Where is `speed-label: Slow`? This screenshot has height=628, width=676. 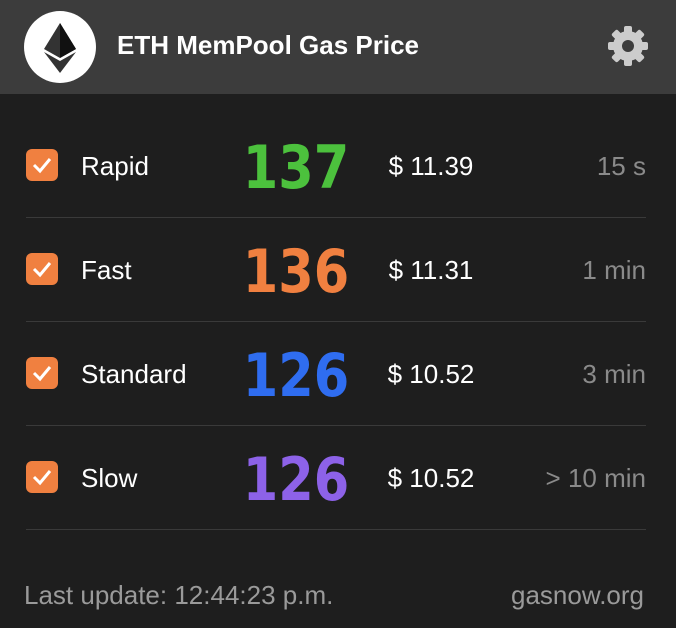
speed-label: Slow is located at coordinates (109, 478).